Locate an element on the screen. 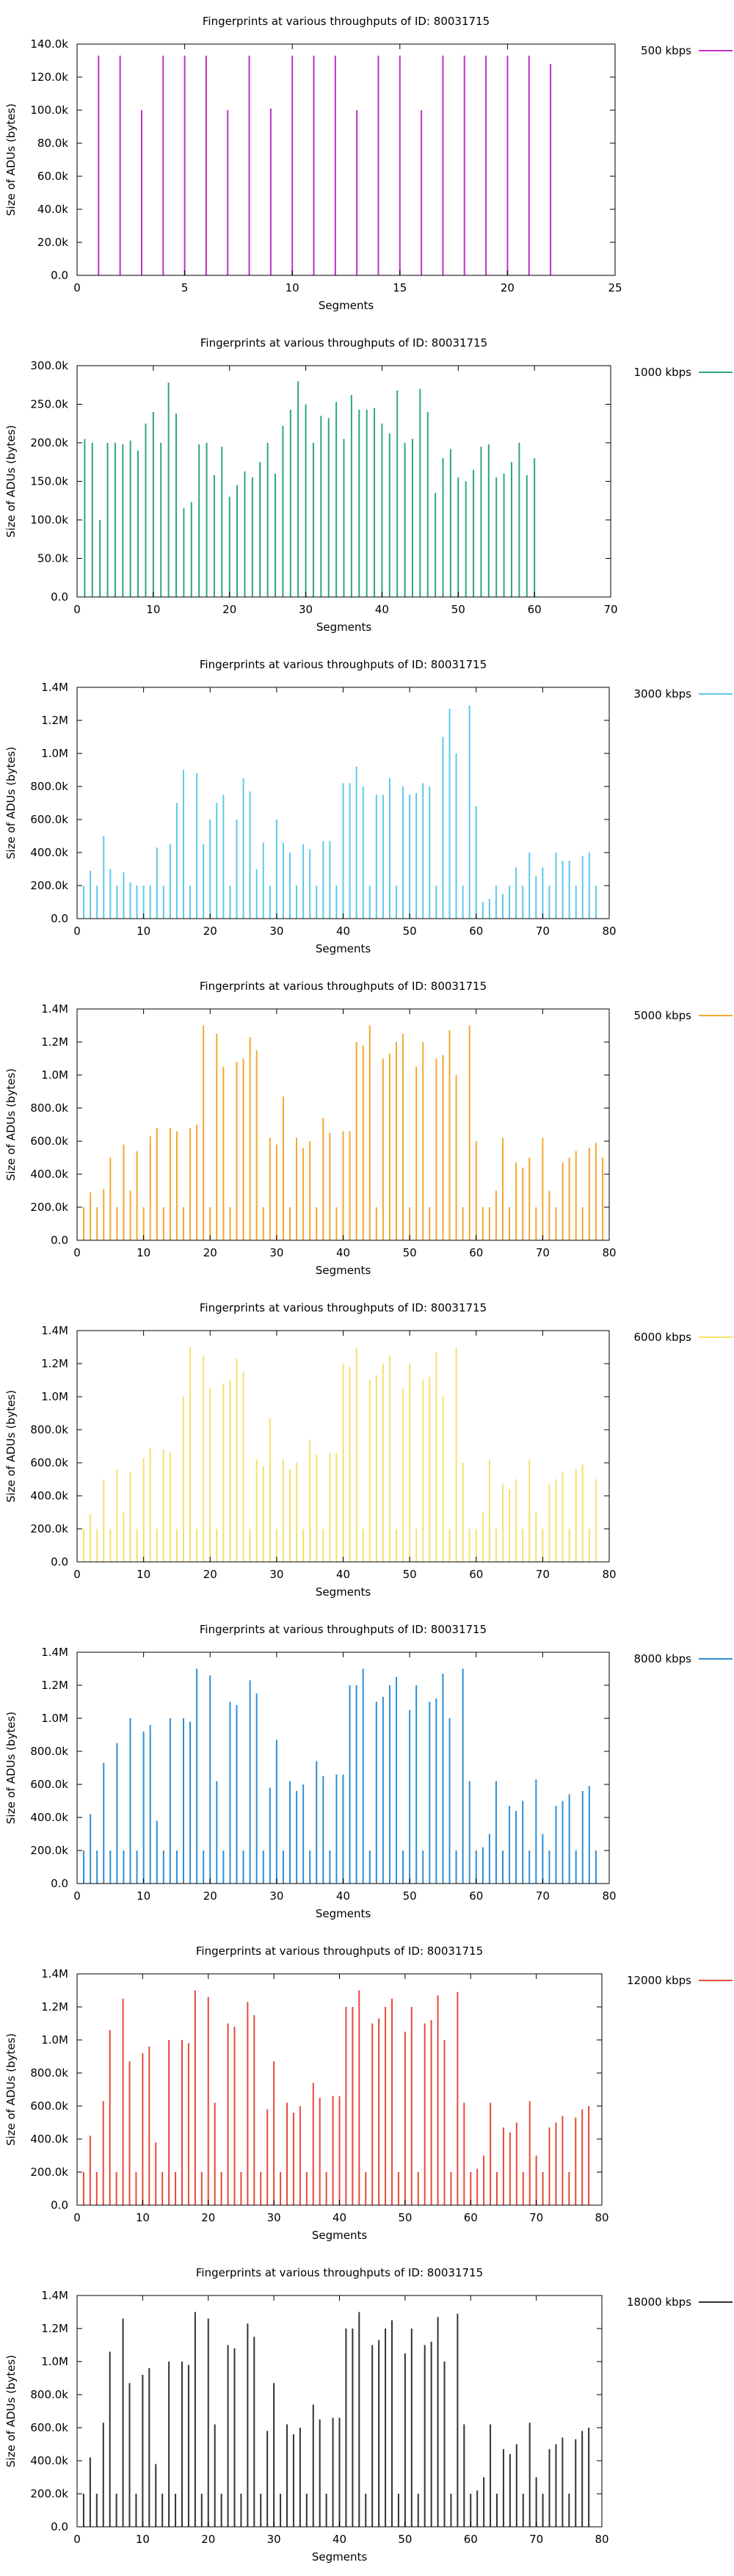  y-tick-label: 50.0k is located at coordinates (52, 558).